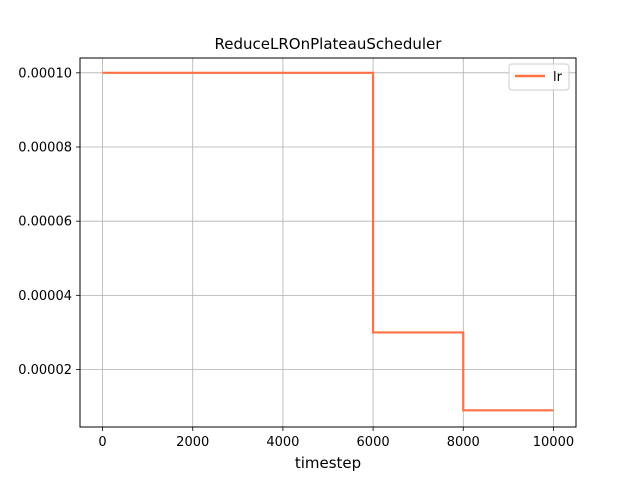  Describe the element at coordinates (329, 44) in the screenshot. I see `chart-title: ReduceLROnPlateauScheduler` at that location.